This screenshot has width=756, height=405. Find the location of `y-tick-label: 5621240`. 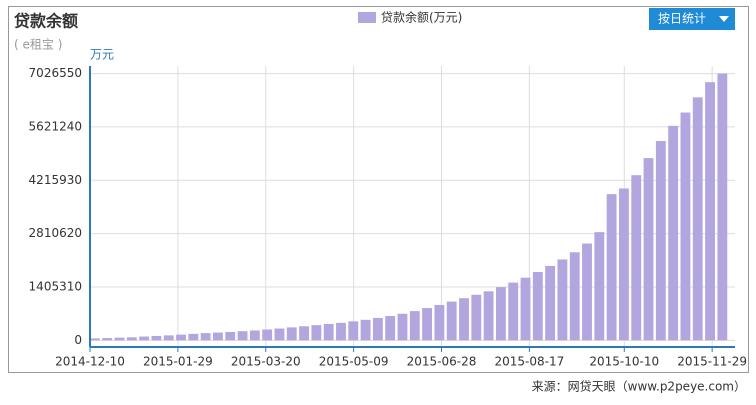

y-tick-label: 5621240 is located at coordinates (55, 126).